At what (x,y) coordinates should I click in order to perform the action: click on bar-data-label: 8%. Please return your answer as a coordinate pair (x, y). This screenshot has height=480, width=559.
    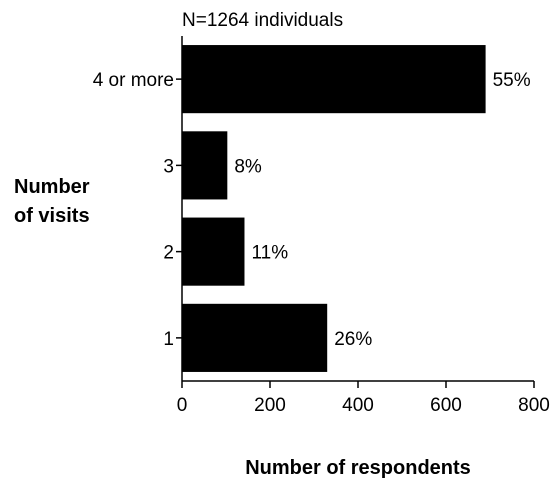
    Looking at the image, I should click on (248, 166).